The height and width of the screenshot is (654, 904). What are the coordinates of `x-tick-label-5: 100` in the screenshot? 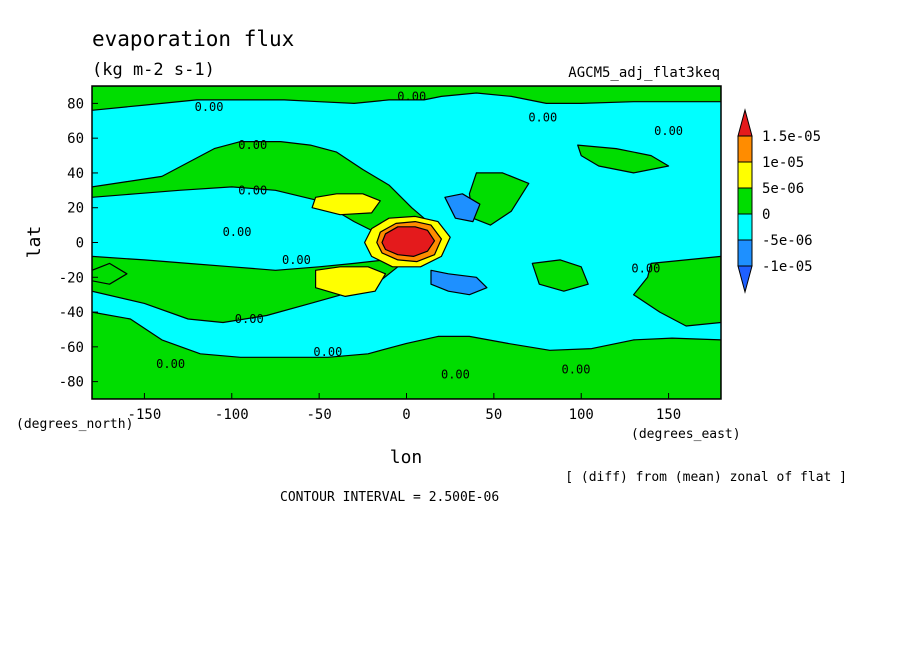 It's located at (581, 415).